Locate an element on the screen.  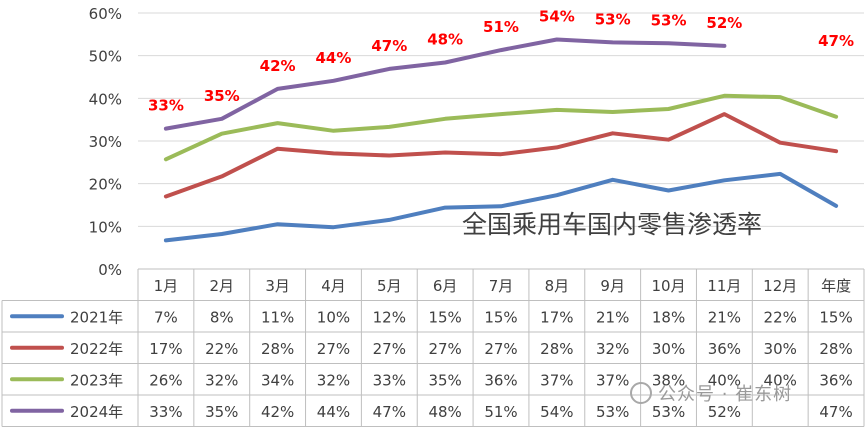
legend-label: 2022年 is located at coordinates (96, 349).